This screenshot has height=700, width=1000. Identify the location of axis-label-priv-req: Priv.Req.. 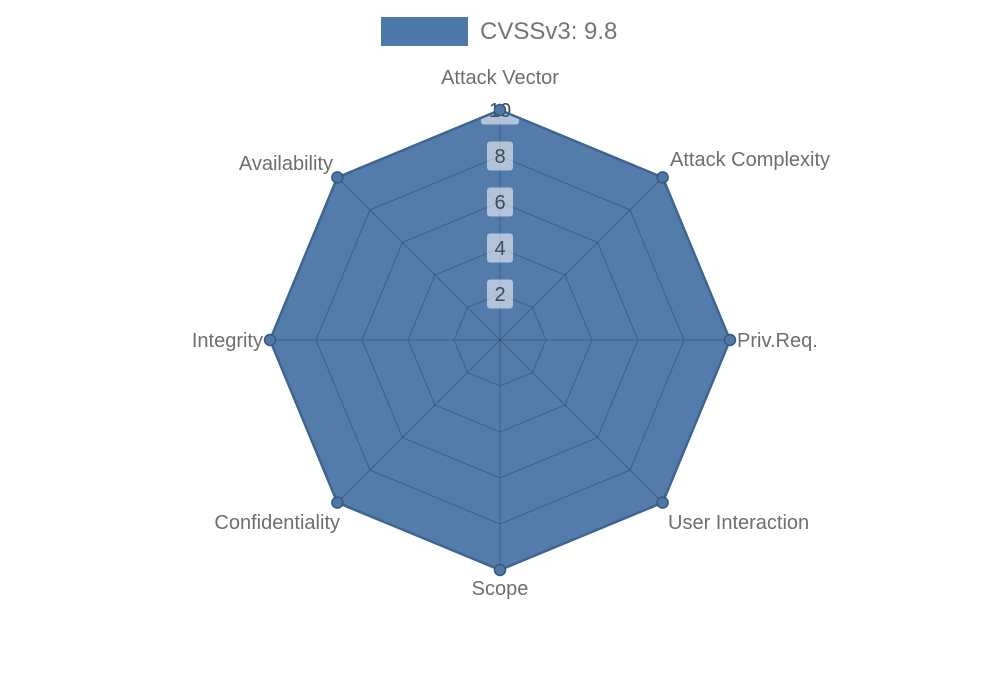
(777, 341).